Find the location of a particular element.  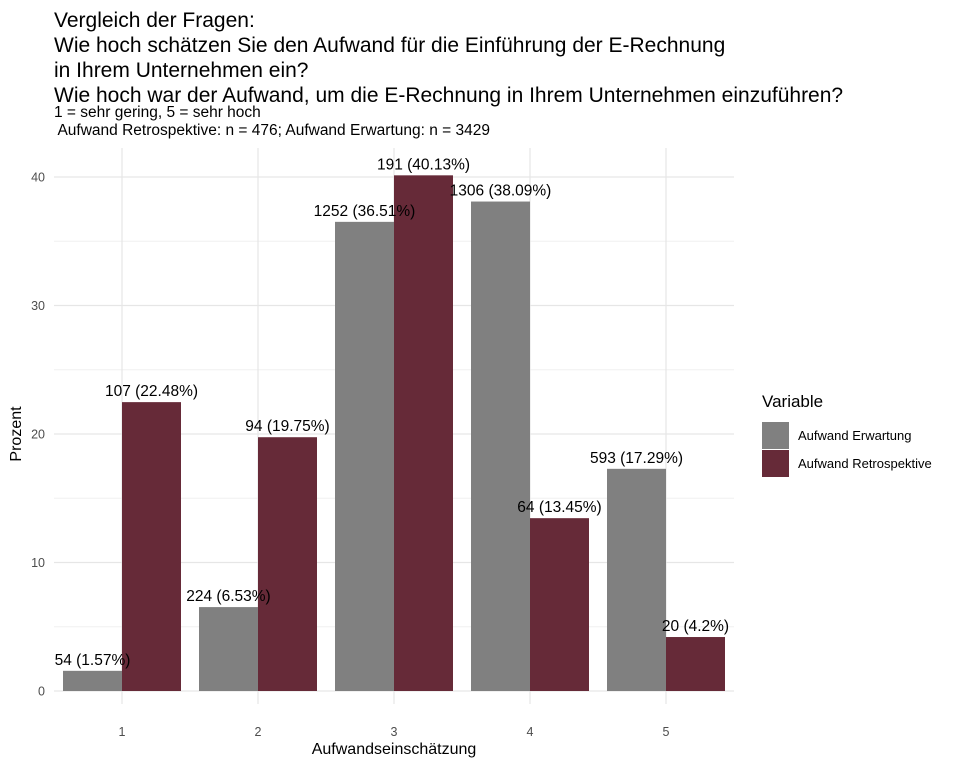

bar-data-label: 107 (22.48%) is located at coordinates (151, 391).